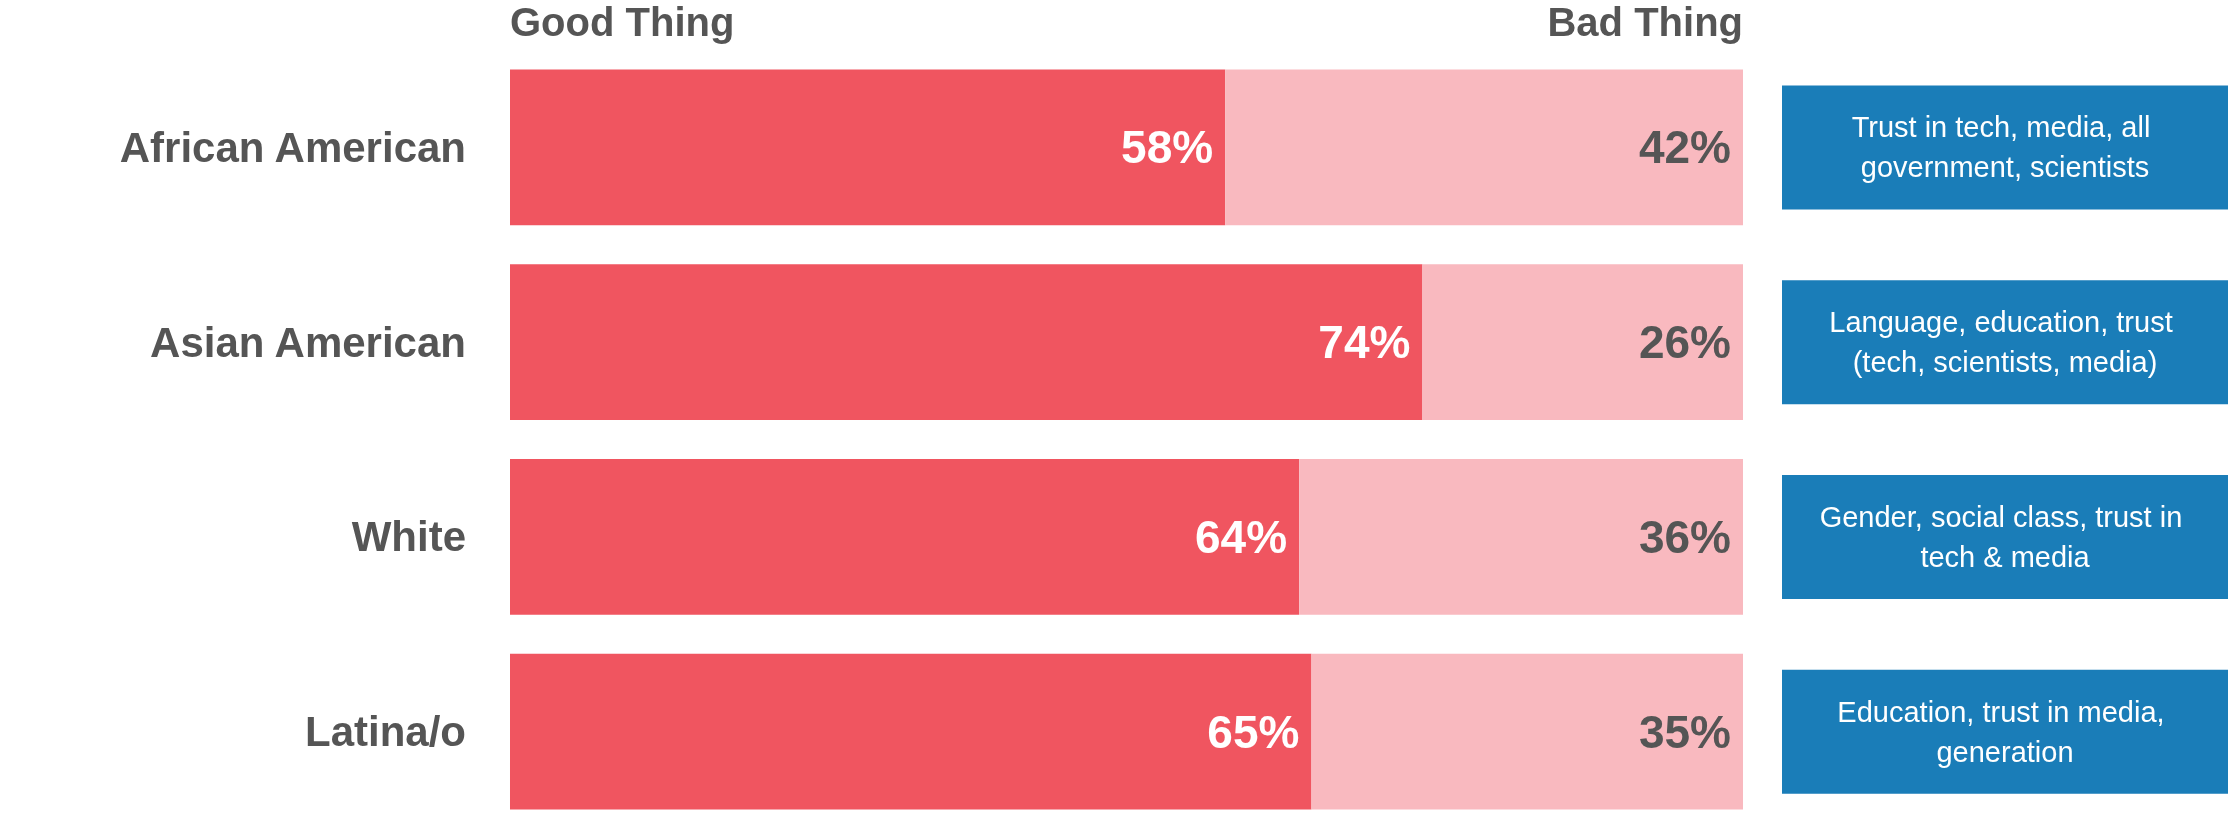 Image resolution: width=2231 pixels, height=829 pixels. What do you see at coordinates (1364, 342) in the screenshot?
I see `data-label: 74%` at bounding box center [1364, 342].